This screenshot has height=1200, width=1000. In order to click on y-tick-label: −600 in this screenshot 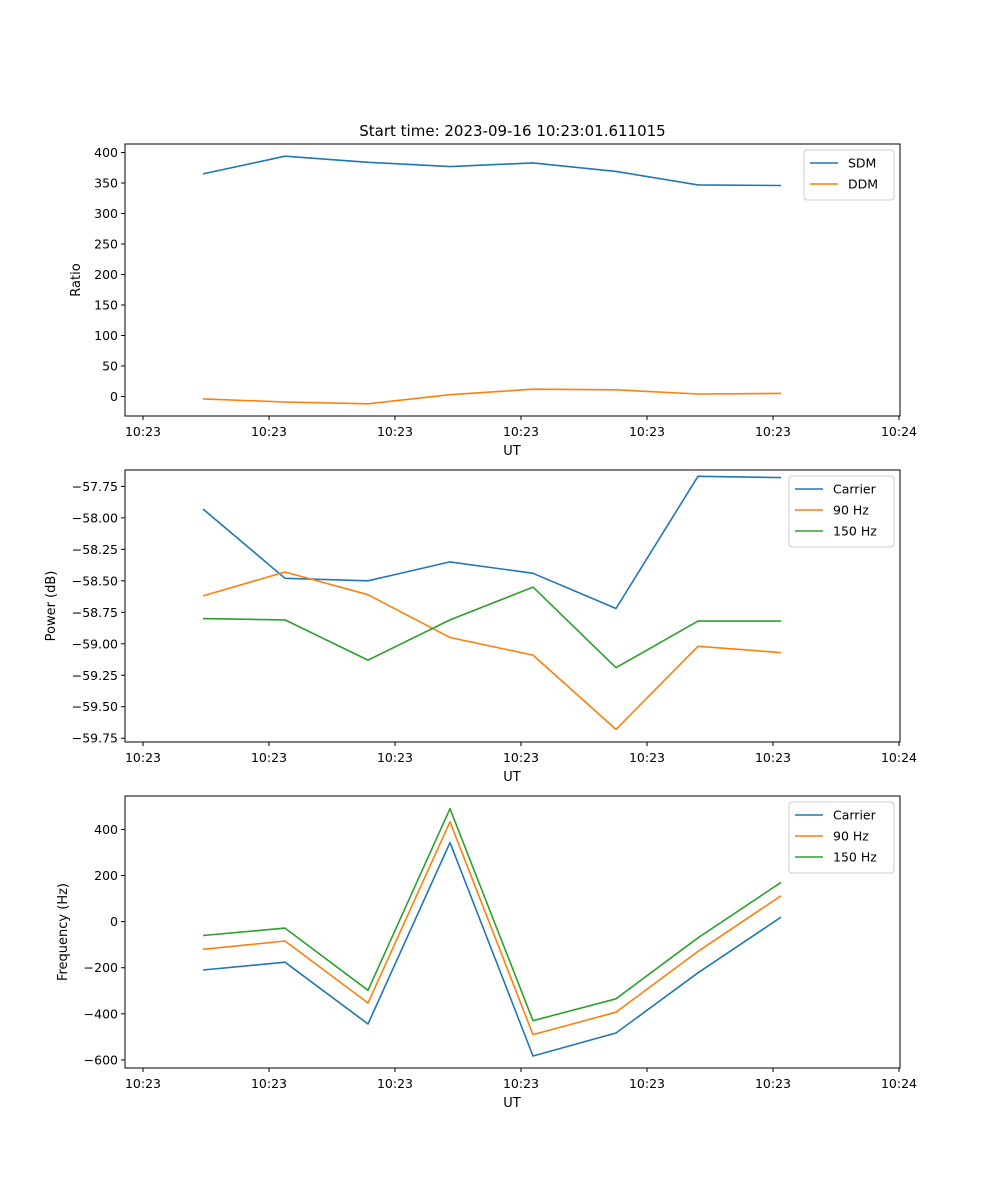, I will do `click(101, 1059)`.